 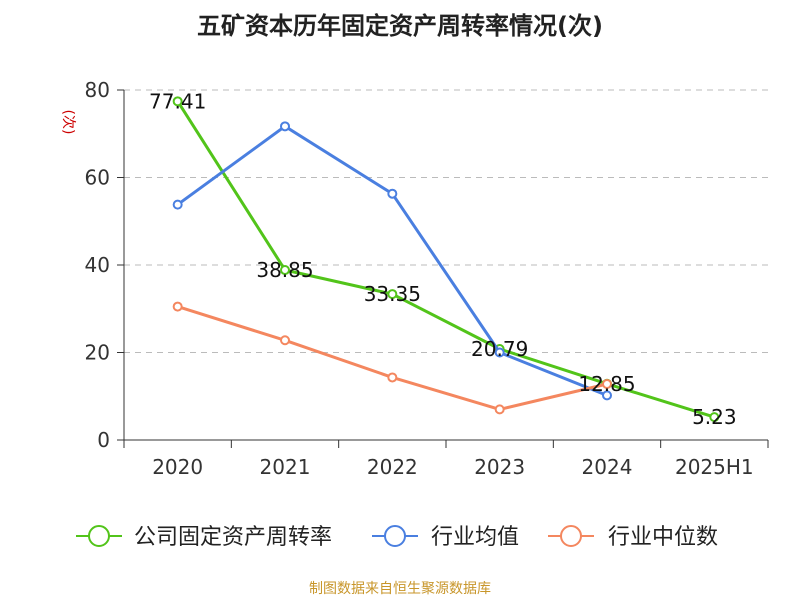 What do you see at coordinates (97, 353) in the screenshot?
I see `y-tick-label: 20` at bounding box center [97, 353].